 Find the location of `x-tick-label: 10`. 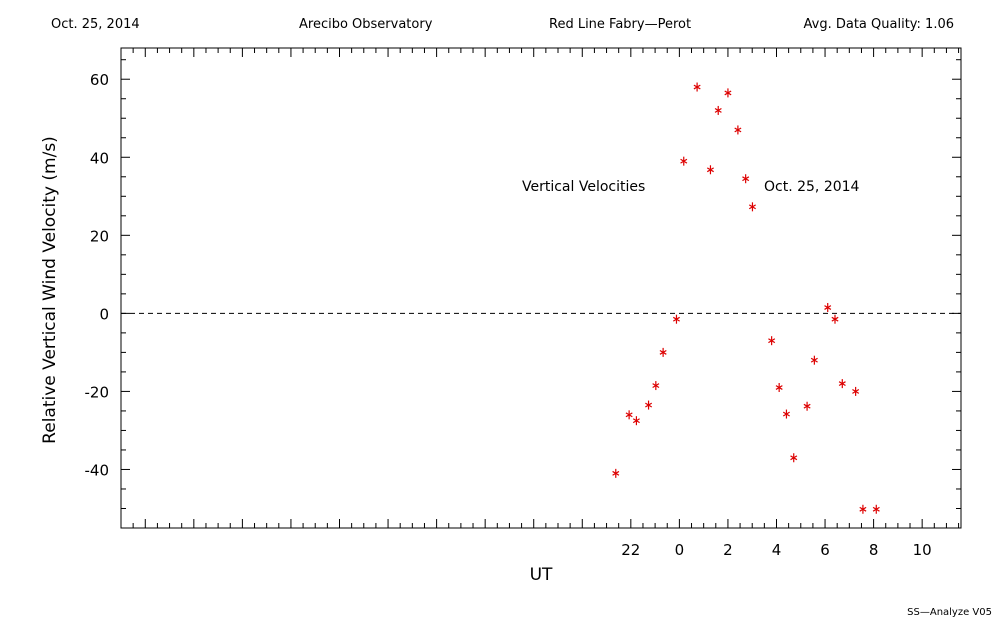

x-tick-label: 10 is located at coordinates (922, 550).